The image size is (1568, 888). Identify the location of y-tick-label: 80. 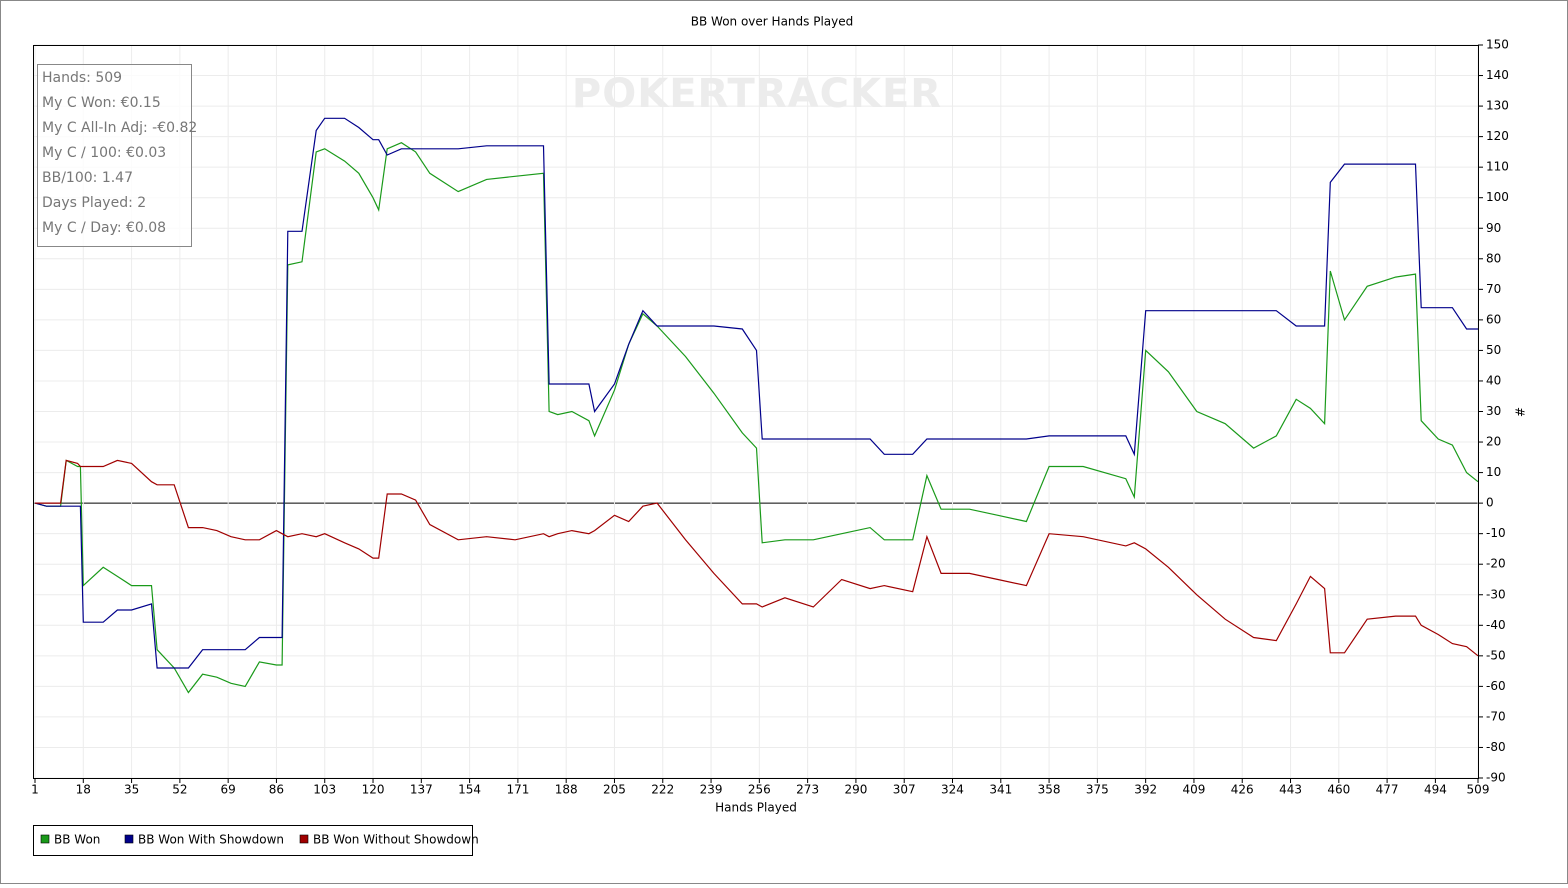
(1493, 258).